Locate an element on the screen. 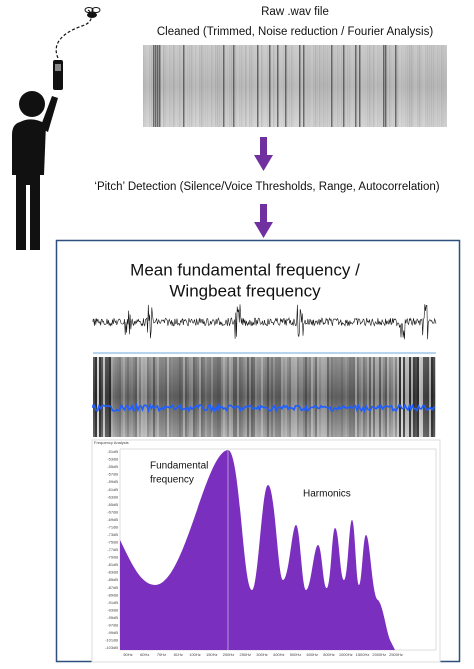 The height and width of the screenshot is (669, 474). x-tick-label: 800Hz is located at coordinates (329, 654).